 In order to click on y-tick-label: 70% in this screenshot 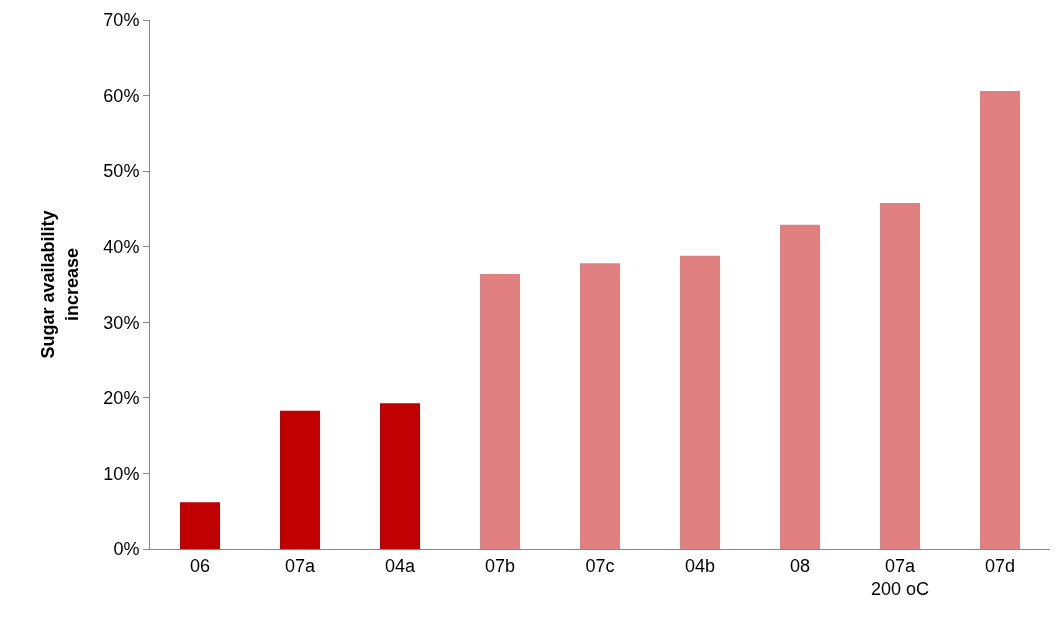, I will do `click(121, 20)`.